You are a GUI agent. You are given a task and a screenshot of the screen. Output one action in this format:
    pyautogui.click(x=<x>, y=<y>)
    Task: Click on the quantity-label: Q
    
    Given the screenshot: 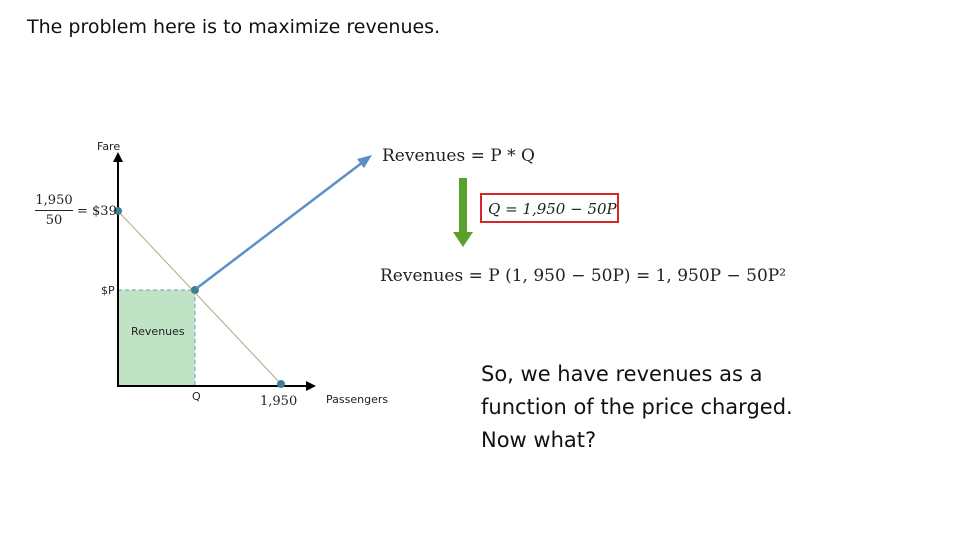 What is the action you would take?
    pyautogui.click(x=196, y=396)
    